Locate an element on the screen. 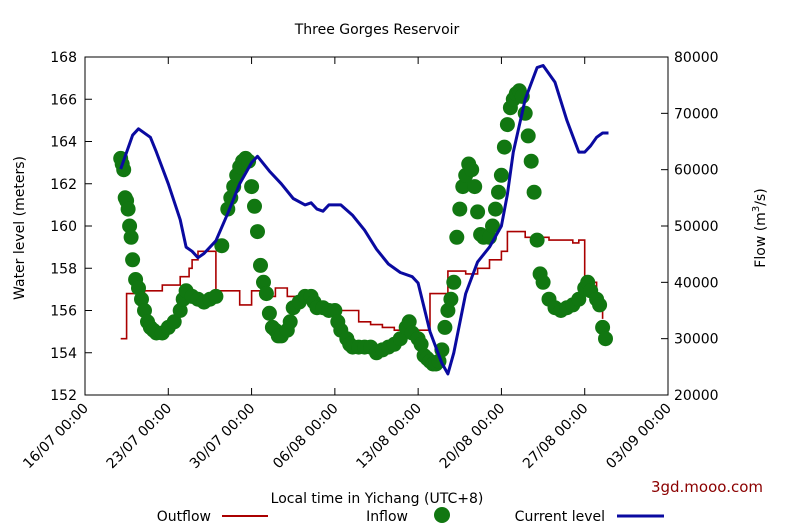 The width and height of the screenshot is (800, 532). y-left-tick-label-7: 166 is located at coordinates (63, 100).